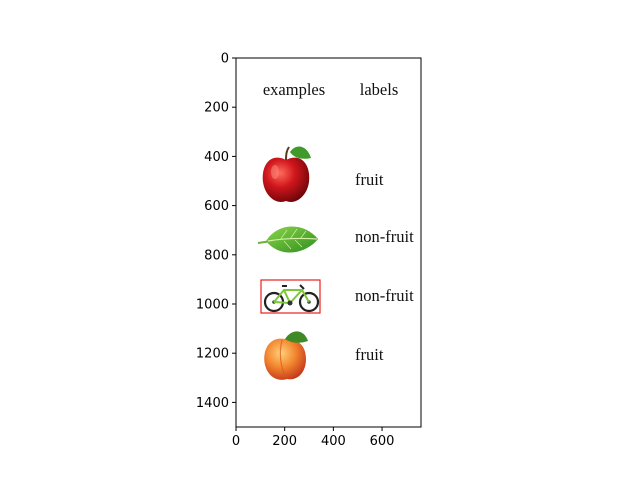 Image resolution: width=640 pixels, height=480 pixels. I want to click on y-axis: 0 200 400 600 800 1000 1200 1400, so click(216, 231).